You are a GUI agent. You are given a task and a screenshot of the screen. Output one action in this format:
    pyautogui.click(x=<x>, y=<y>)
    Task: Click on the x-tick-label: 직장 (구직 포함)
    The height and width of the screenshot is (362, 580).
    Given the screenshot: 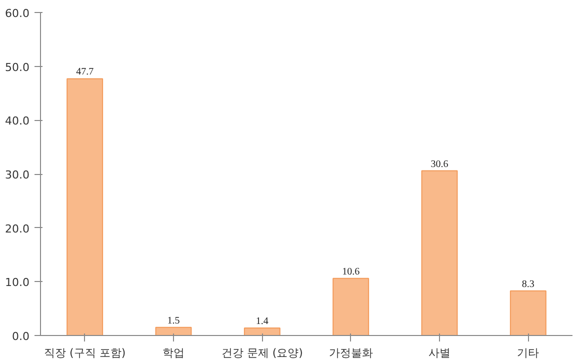 What is the action you would take?
    pyautogui.click(x=85, y=353)
    